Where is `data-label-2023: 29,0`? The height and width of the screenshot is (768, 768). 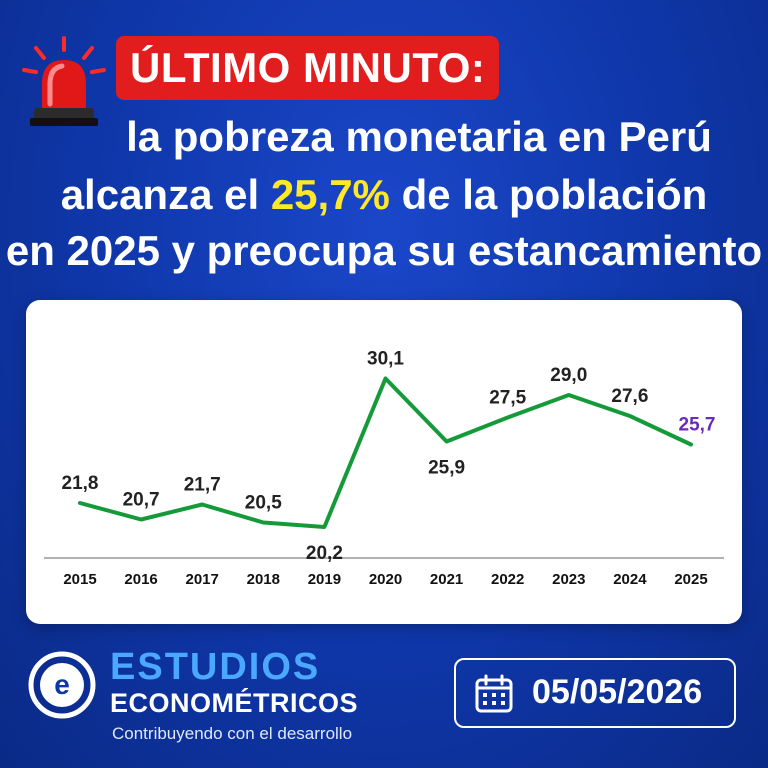 data-label-2023: 29,0 is located at coordinates (568, 375).